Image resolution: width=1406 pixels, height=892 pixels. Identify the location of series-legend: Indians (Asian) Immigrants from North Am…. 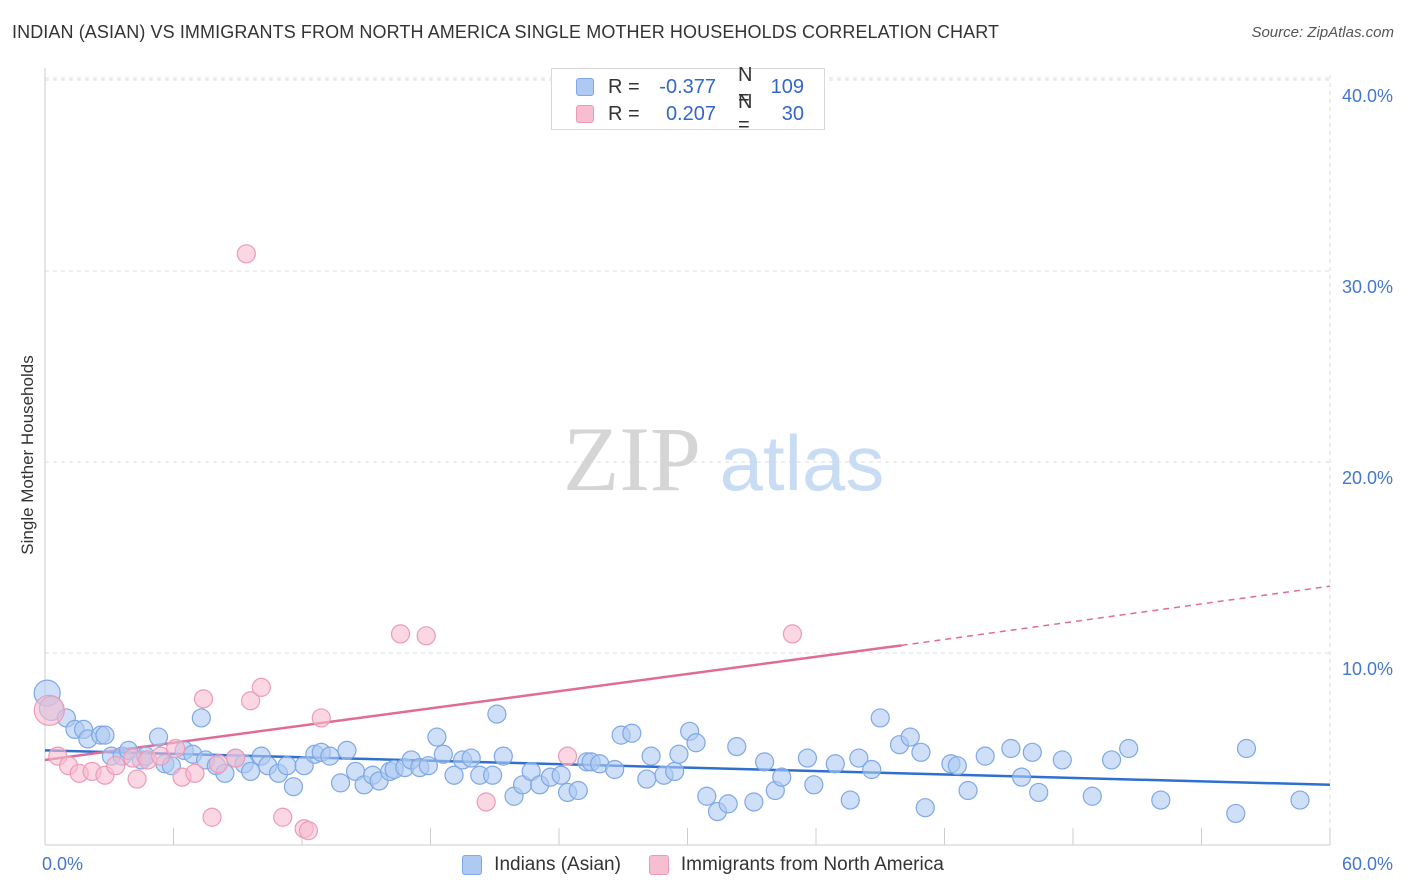
(703, 865).